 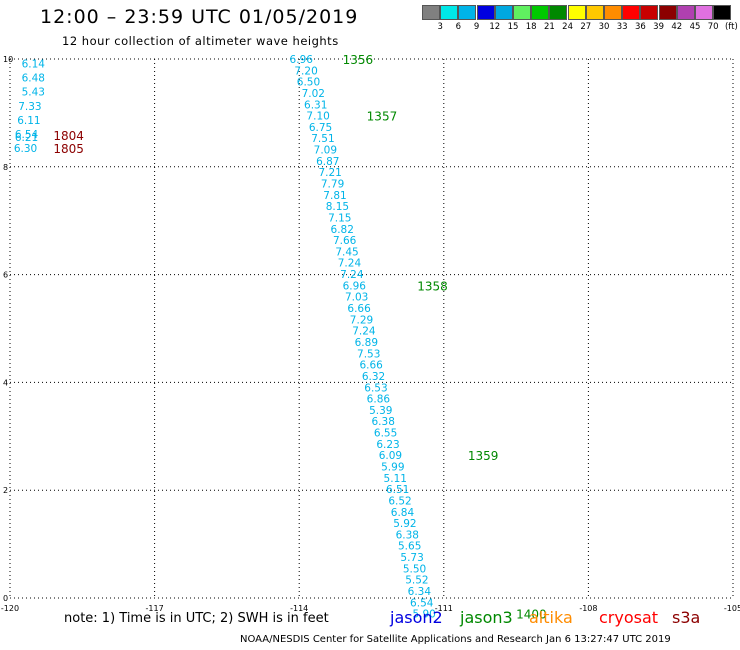 I want to click on wave-height-value: 5.65, so click(x=409, y=547).